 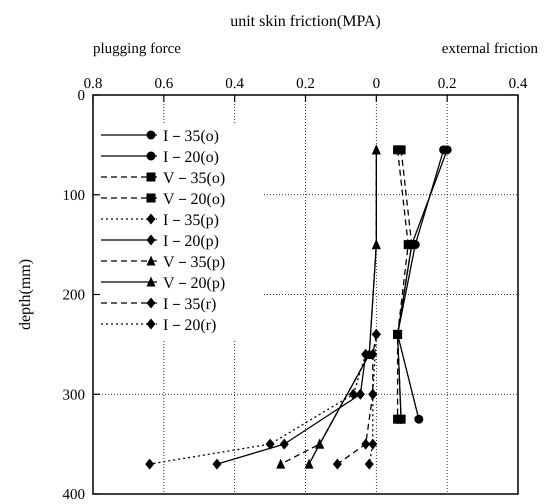 I want to click on text: plugging force, so click(x=137, y=49).